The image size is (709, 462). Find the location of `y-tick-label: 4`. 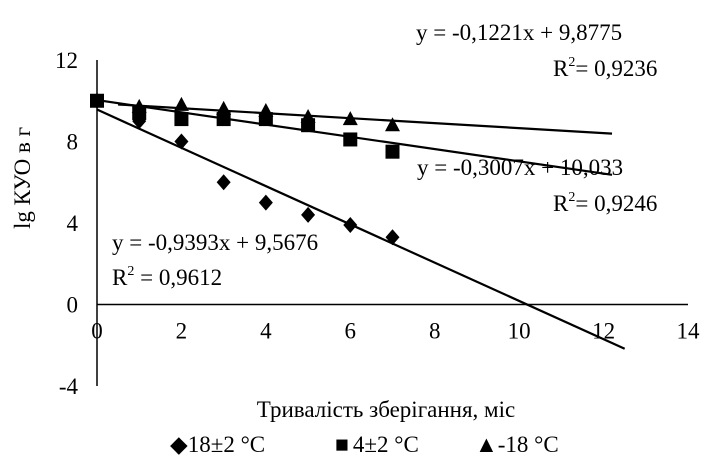

y-tick-label: 4 is located at coordinates (73, 223).